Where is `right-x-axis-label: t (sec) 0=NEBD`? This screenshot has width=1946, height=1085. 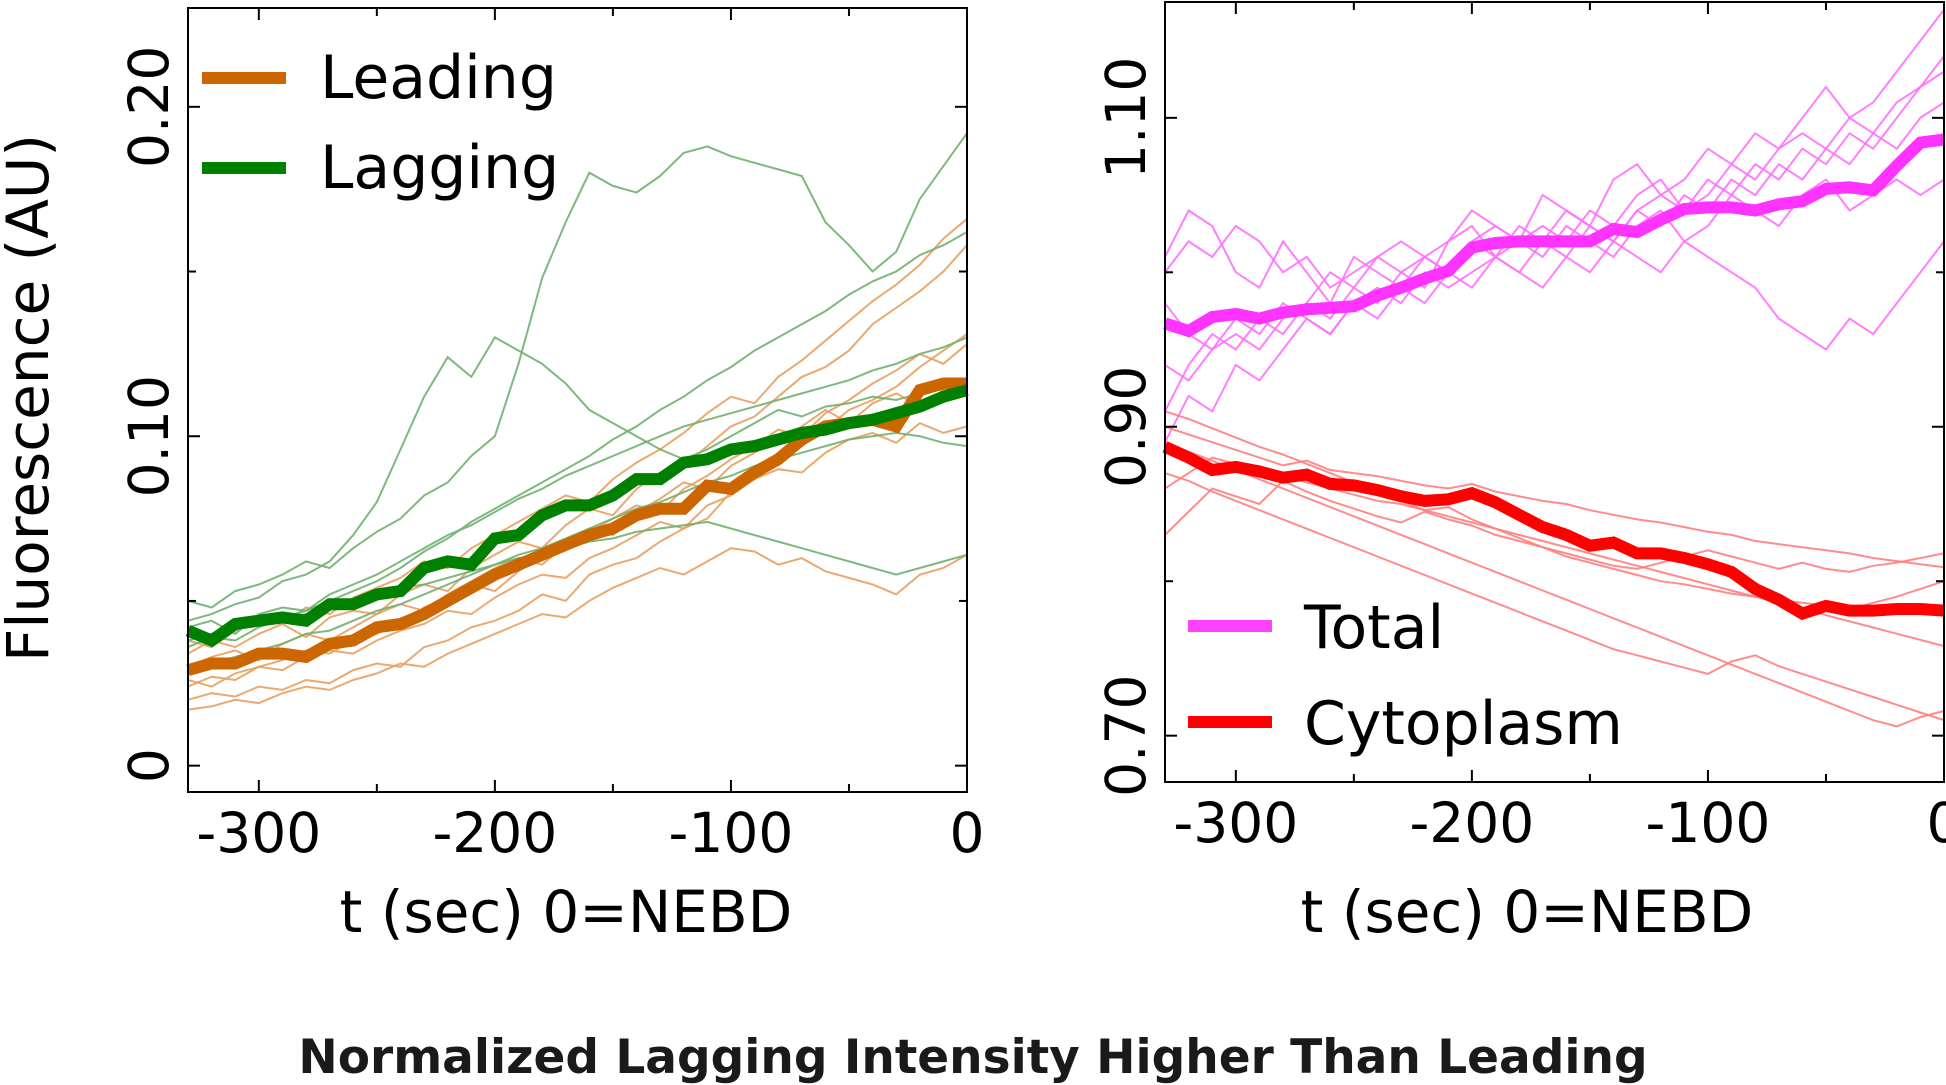
right-x-axis-label: t (sec) 0=NEBD is located at coordinates (1527, 912).